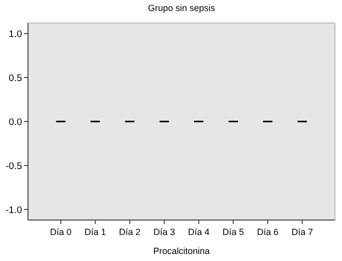  What do you see at coordinates (302, 232) in the screenshot?
I see `x-tick-label: Día 7` at bounding box center [302, 232].